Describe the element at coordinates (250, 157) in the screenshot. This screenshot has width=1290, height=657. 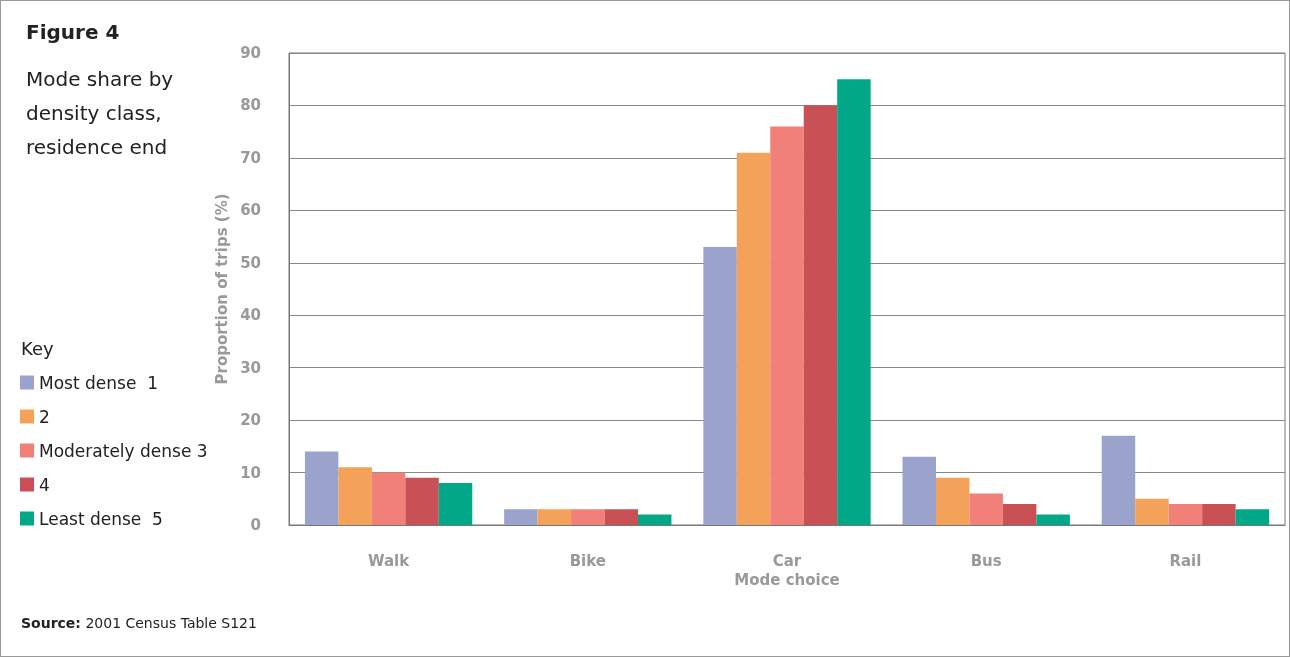
I see `y-tick-label: 70` at that location.